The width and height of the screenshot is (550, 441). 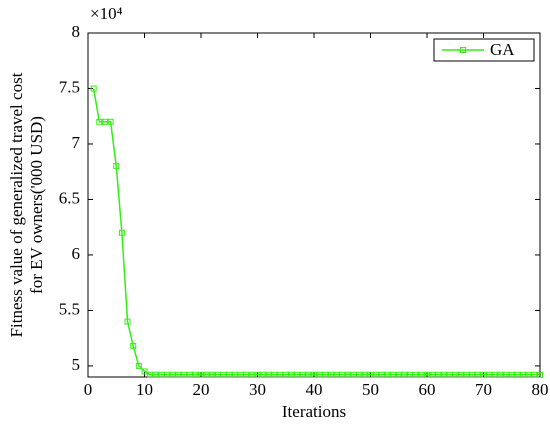 I want to click on y-tick-label: 5, so click(x=76, y=364).